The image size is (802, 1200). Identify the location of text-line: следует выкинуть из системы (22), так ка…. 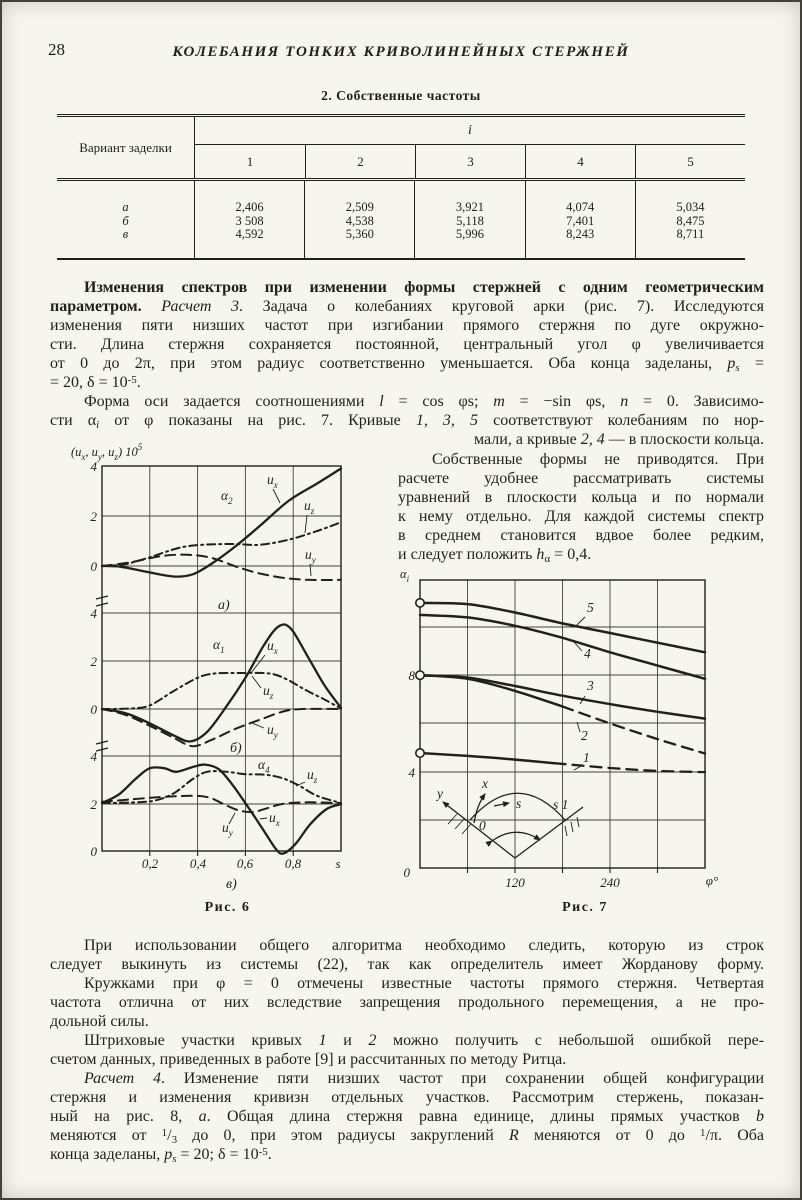
(407, 964).